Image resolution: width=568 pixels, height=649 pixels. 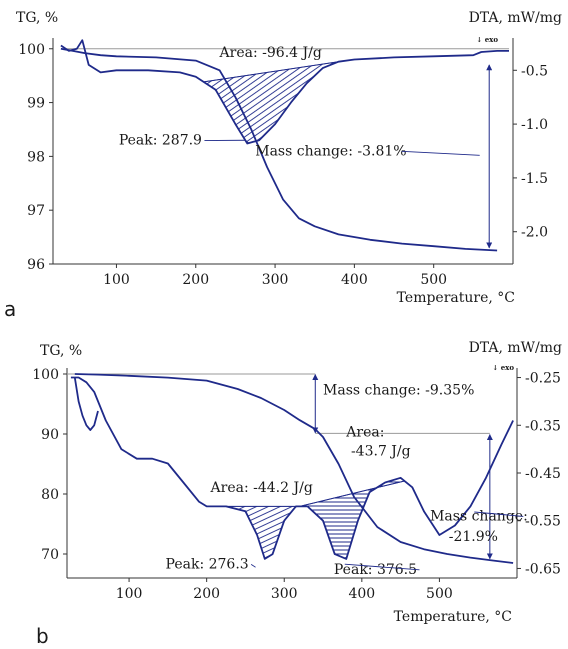 I want to click on y-tick-label-left: 98, so click(x=36, y=157).